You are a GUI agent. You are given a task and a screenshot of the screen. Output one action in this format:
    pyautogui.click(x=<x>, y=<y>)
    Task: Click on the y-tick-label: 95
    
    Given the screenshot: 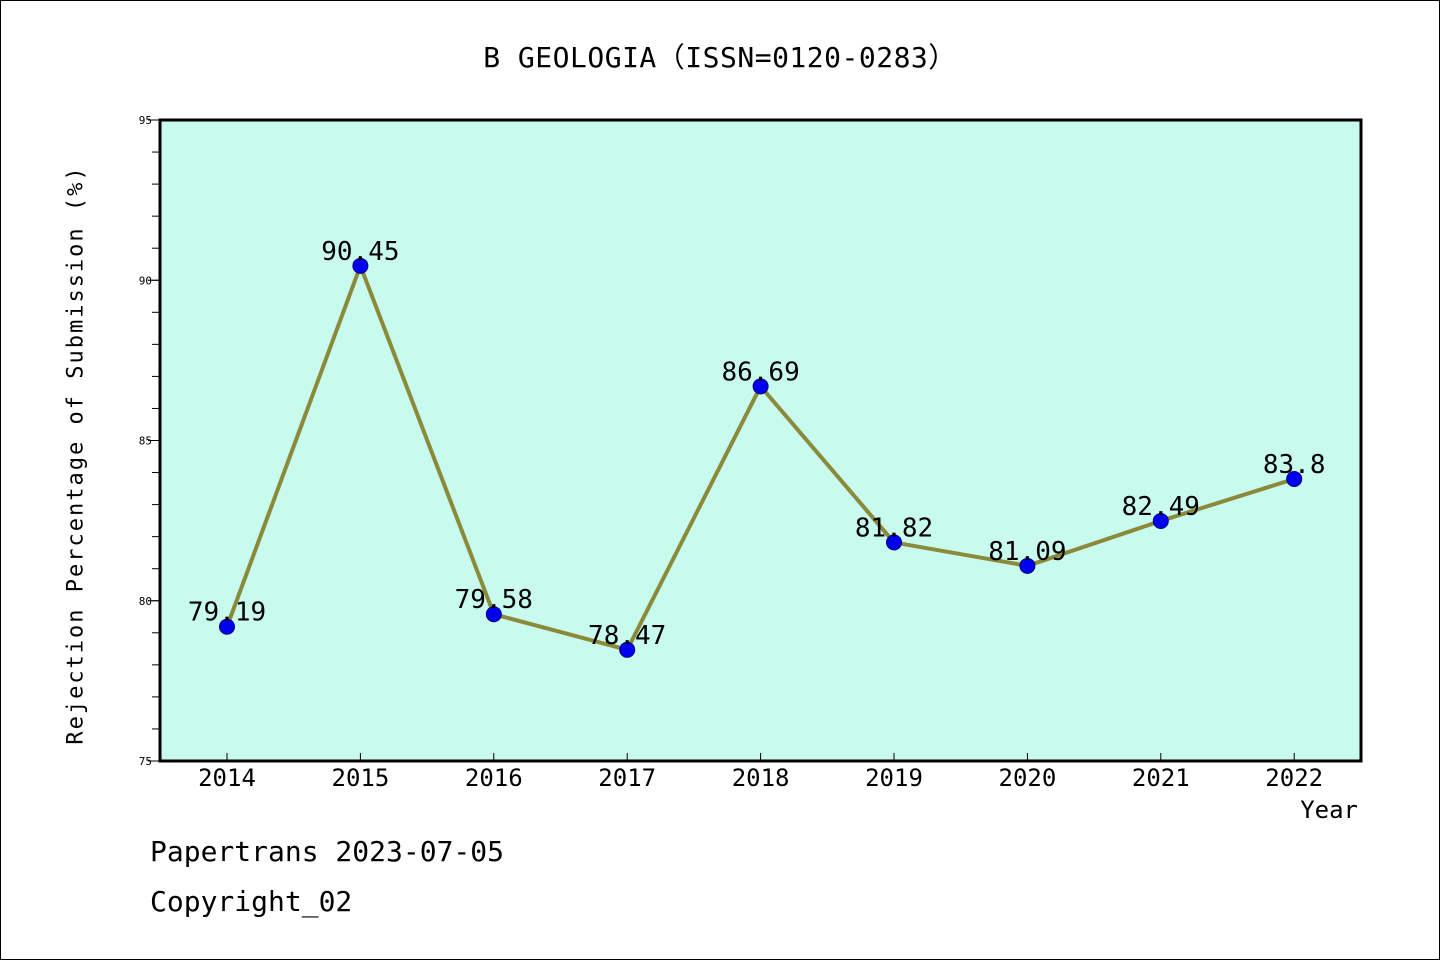 What is the action you would take?
    pyautogui.click(x=145, y=120)
    